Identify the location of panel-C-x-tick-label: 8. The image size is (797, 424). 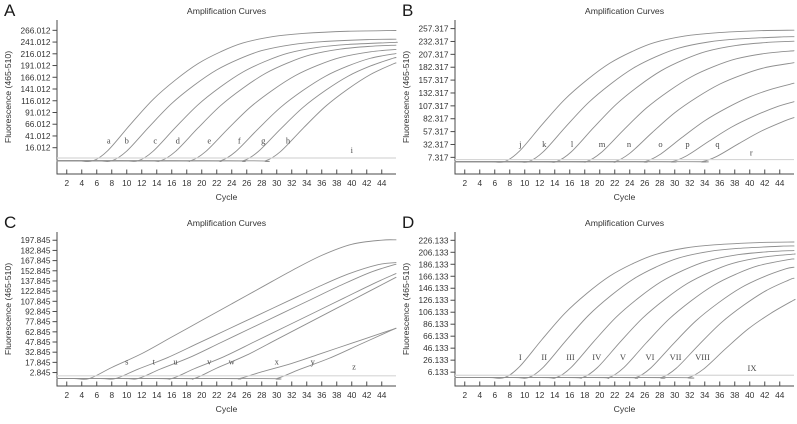
(111, 395).